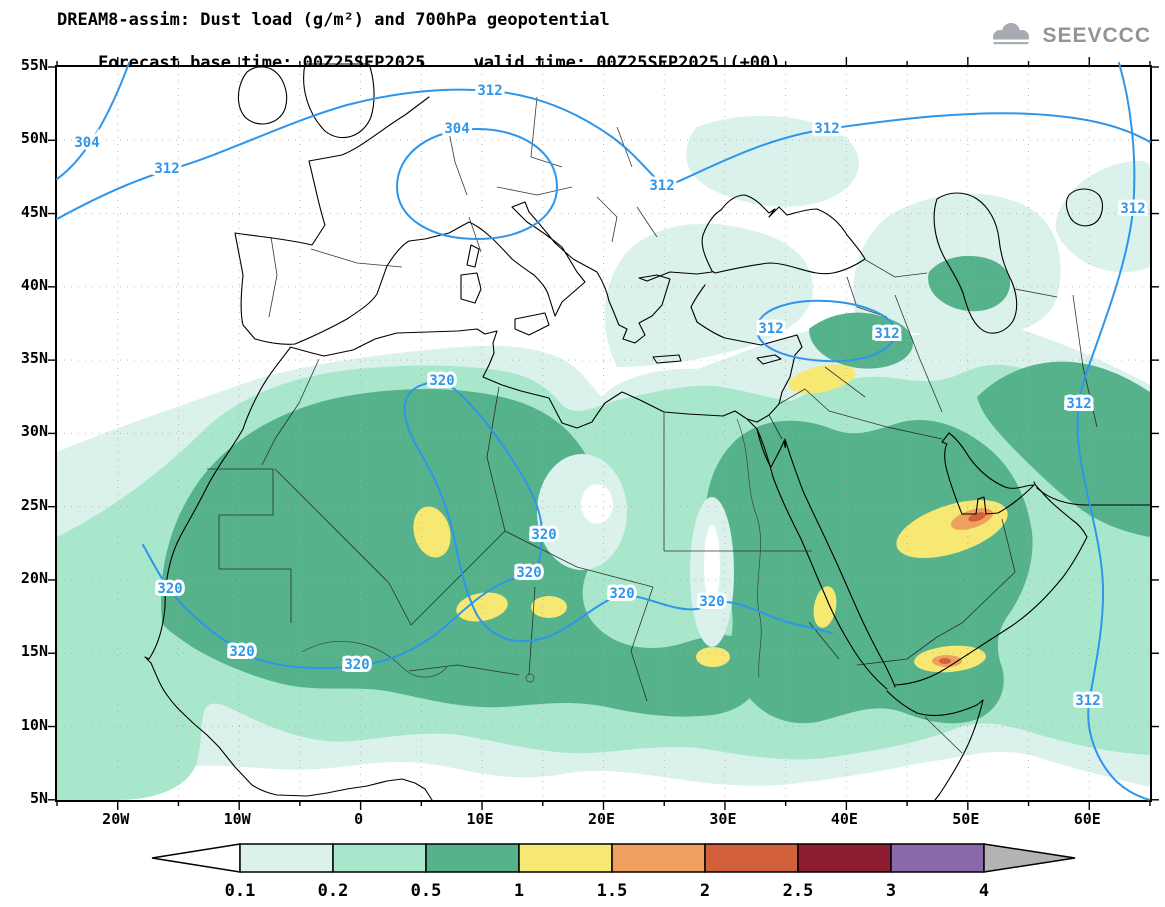  I want to click on lat-tick-label: 25N, so click(34, 504).